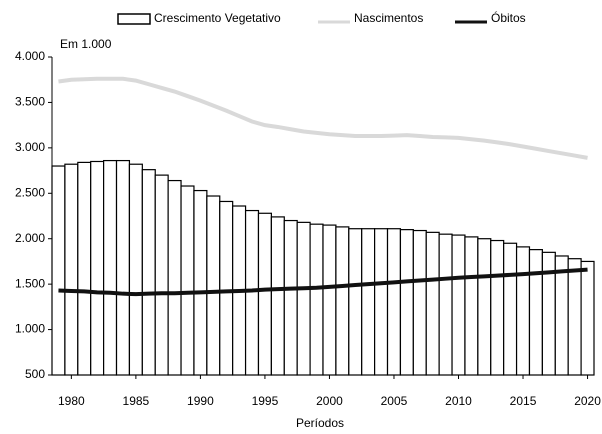  I want to click on x-tick-label: 2005, so click(394, 401).